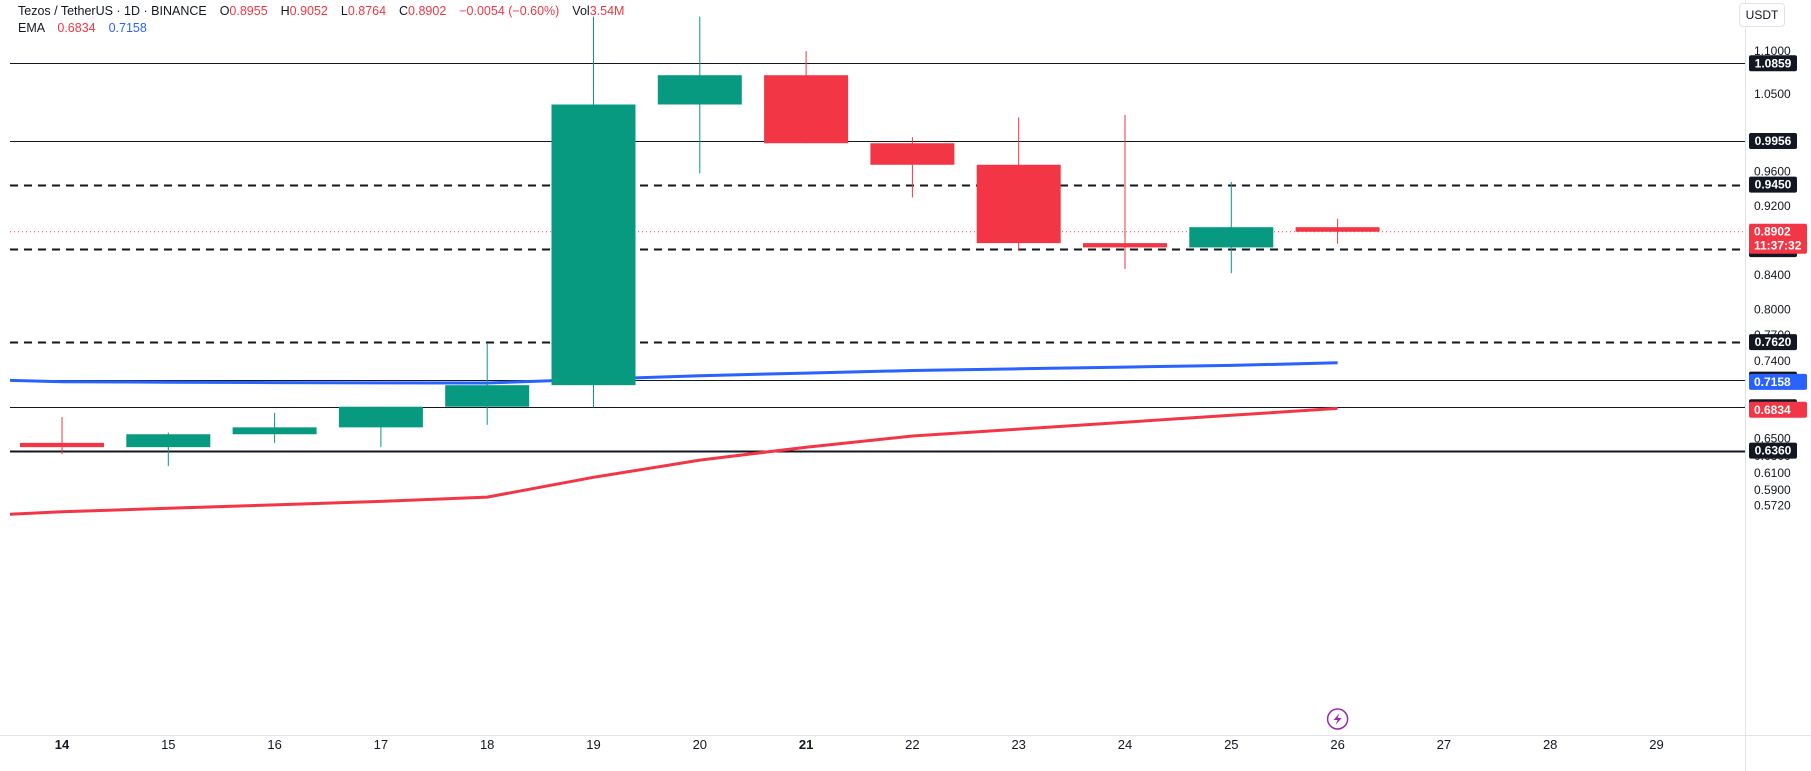  What do you see at coordinates (806, 744) in the screenshot?
I see `x-tick-label: 21` at bounding box center [806, 744].